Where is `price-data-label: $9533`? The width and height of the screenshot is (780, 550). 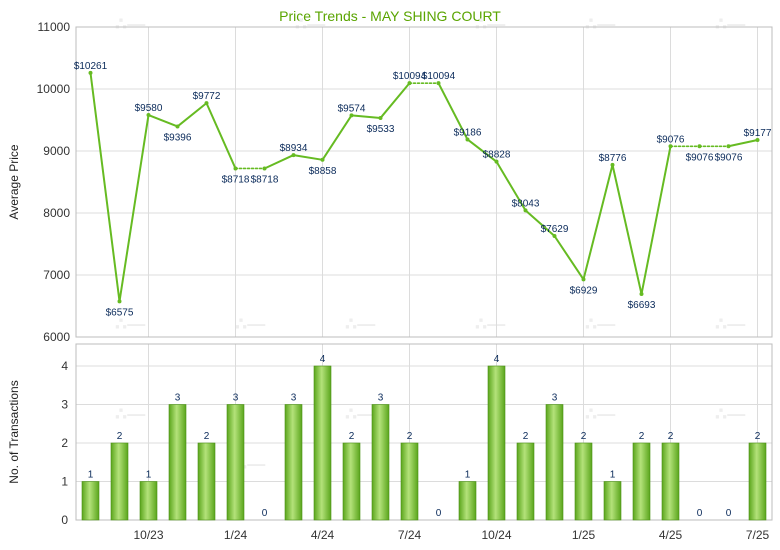
price-data-label: $9533 is located at coordinates (381, 129).